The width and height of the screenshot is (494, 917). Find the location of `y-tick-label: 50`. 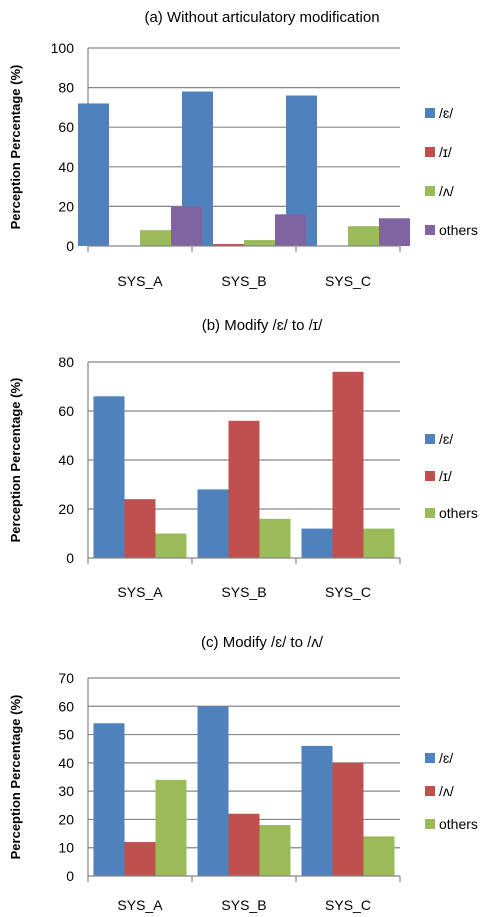

y-tick-label: 50 is located at coordinates (66, 735).